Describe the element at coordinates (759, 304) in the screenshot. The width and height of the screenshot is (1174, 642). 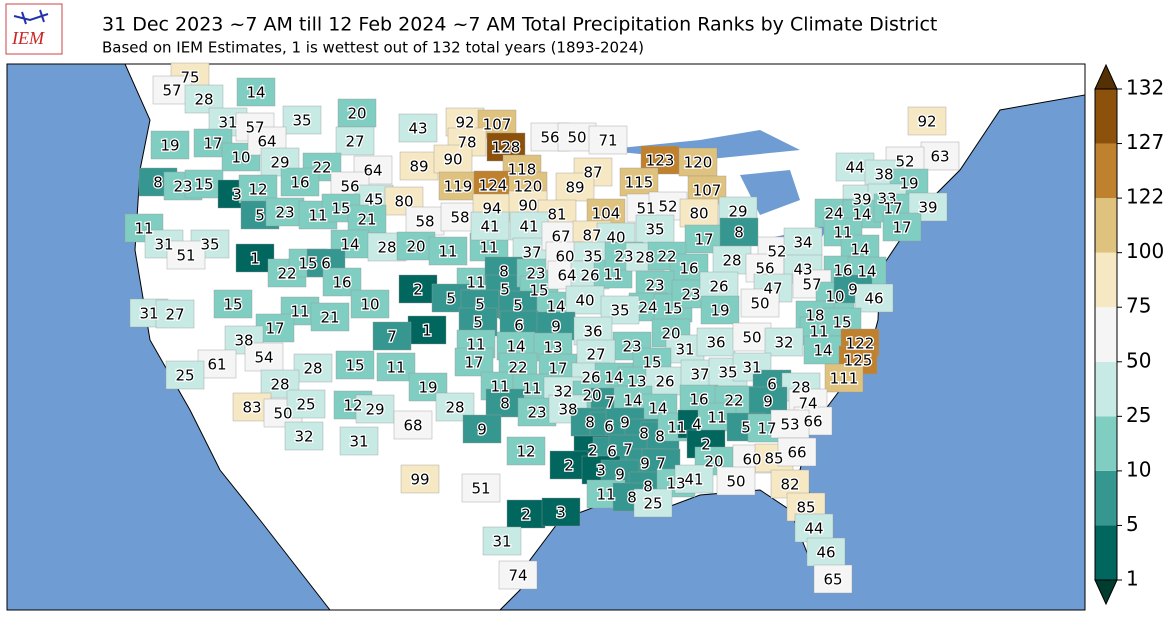
I see `district-rank: 50` at that location.